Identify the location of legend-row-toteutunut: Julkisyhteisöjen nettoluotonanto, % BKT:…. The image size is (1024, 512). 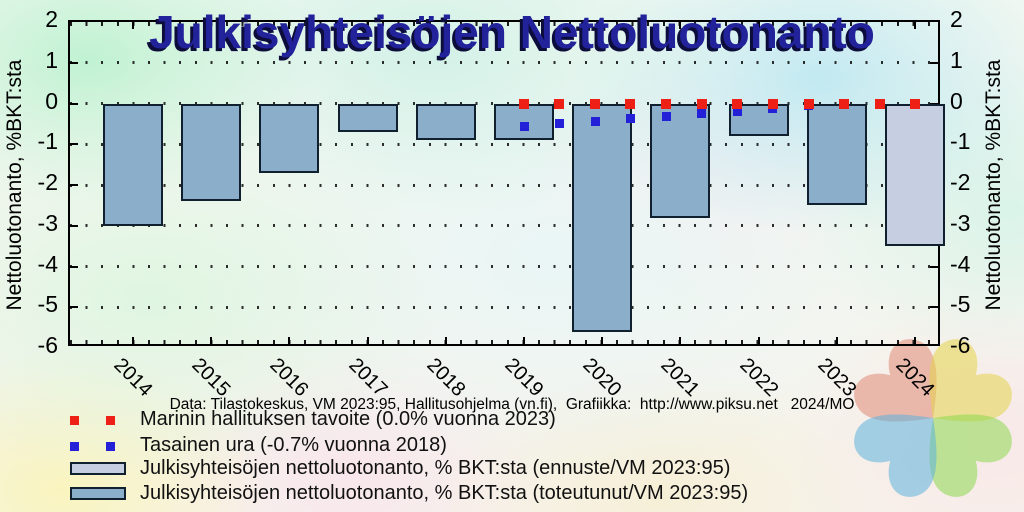
(409, 493).